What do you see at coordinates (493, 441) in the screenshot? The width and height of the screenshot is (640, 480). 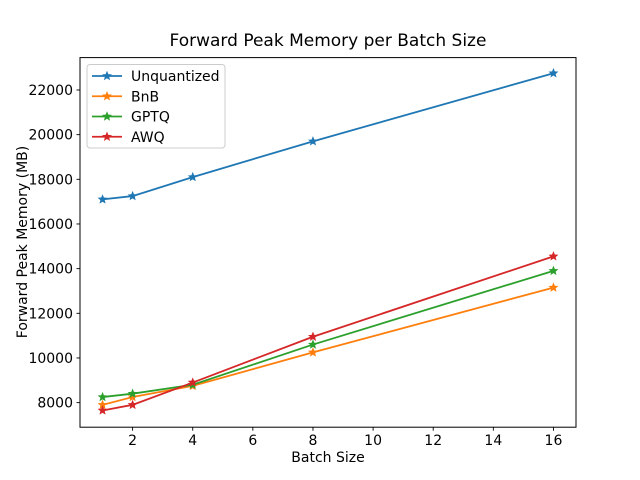 I see `x-tick-label: 14` at bounding box center [493, 441].